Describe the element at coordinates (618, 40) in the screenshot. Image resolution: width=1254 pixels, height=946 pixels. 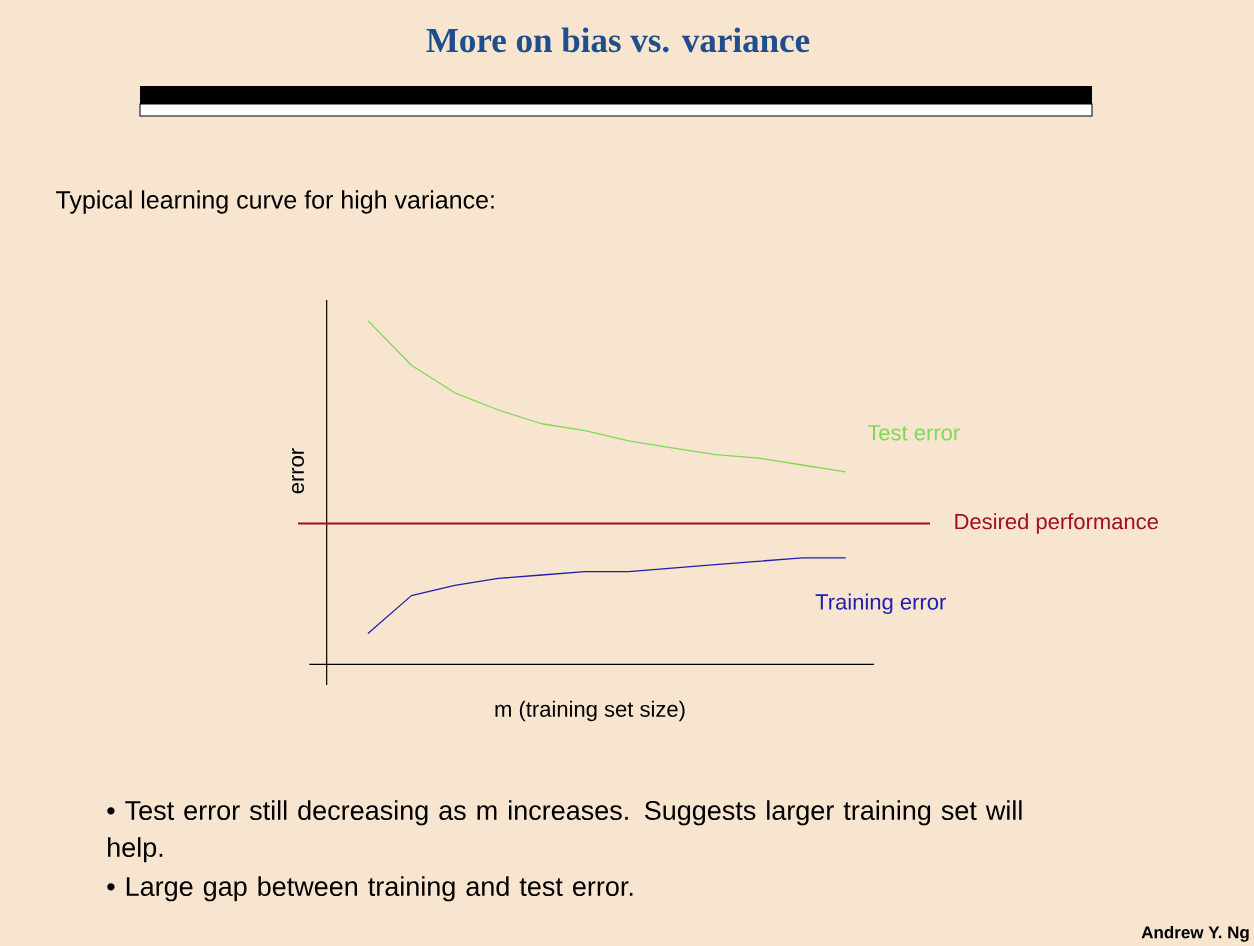
I see `chart-title: More on bias vs. variance` at that location.